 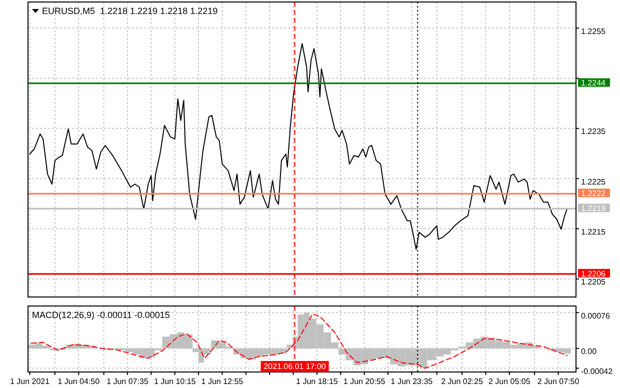 What do you see at coordinates (593, 31) in the screenshot?
I see `y-tick-label: 1.2255` at bounding box center [593, 31].